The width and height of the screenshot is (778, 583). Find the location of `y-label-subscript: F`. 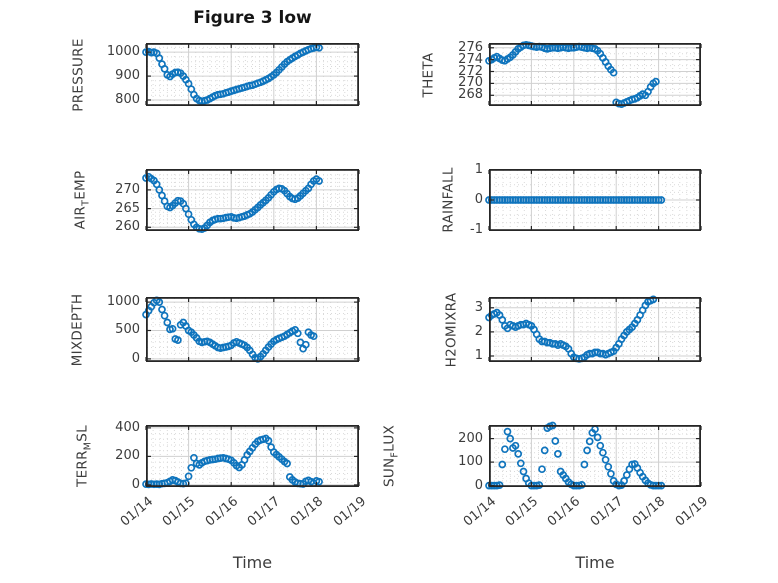

y-label-subscript: F is located at coordinates (395, 454).